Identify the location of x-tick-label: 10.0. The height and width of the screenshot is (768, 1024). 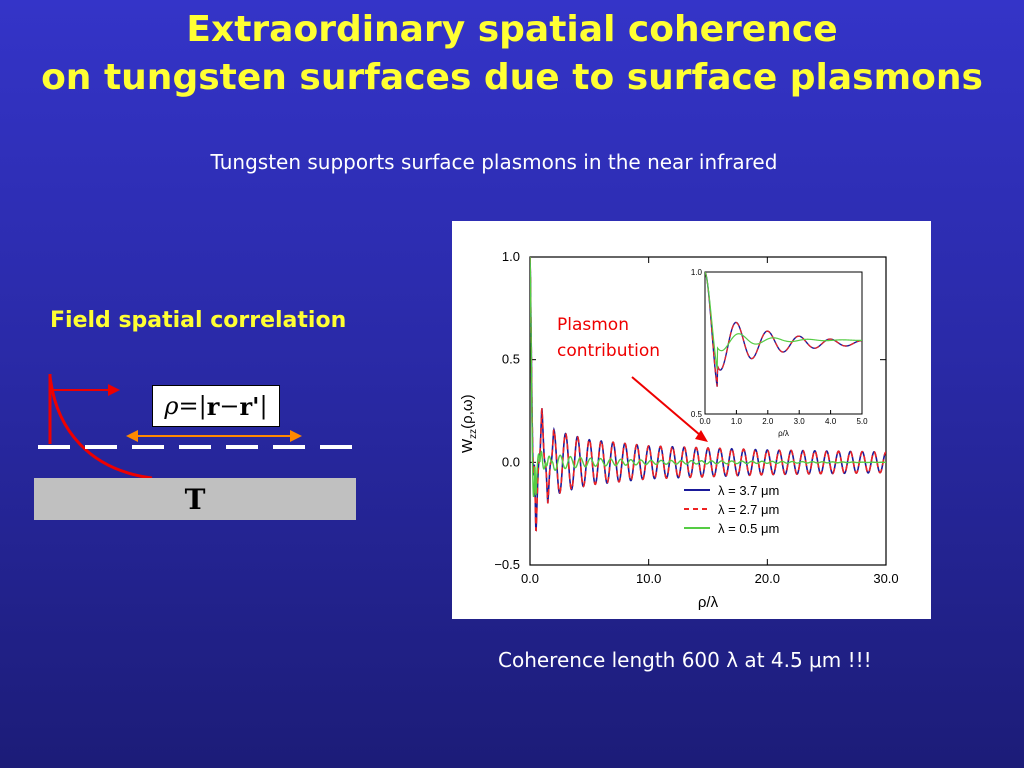
(648, 578).